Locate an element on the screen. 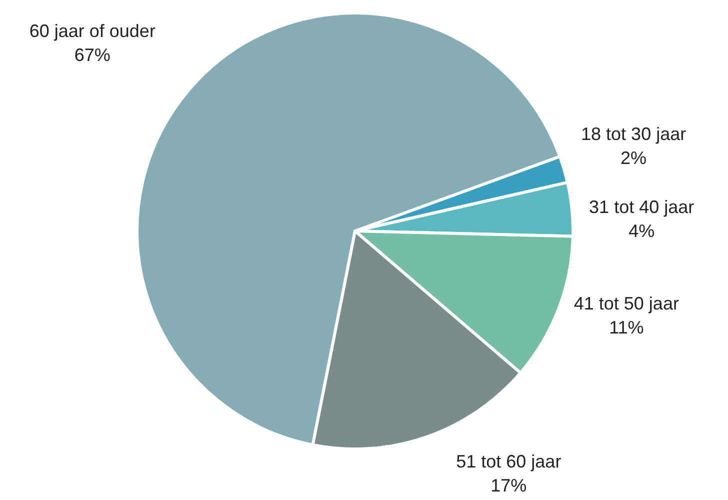 The height and width of the screenshot is (500, 728). data-label: 17% is located at coordinates (508, 486).